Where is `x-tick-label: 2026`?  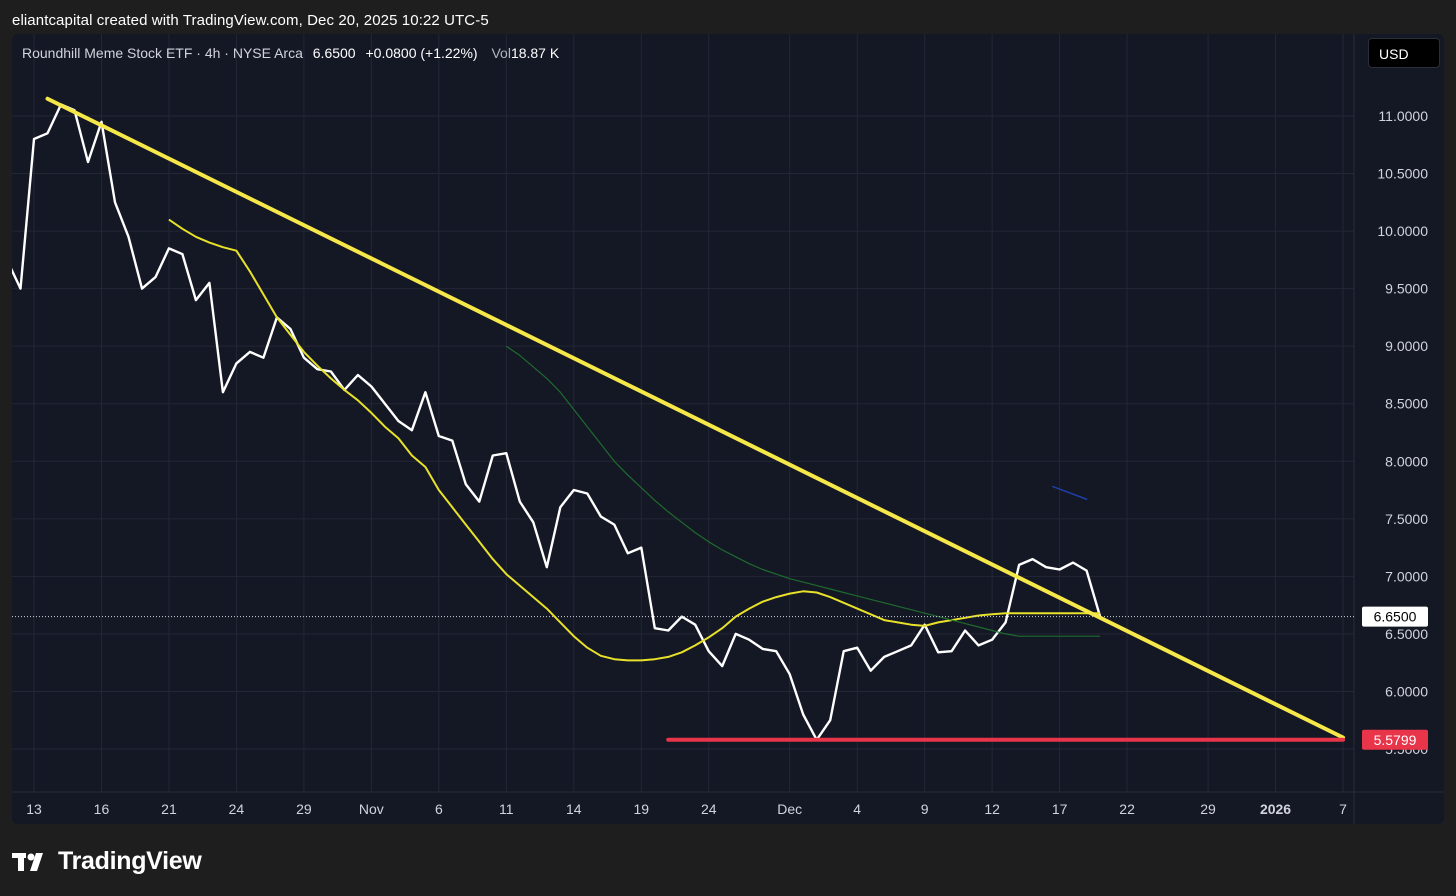
x-tick-label: 2026 is located at coordinates (1275, 809).